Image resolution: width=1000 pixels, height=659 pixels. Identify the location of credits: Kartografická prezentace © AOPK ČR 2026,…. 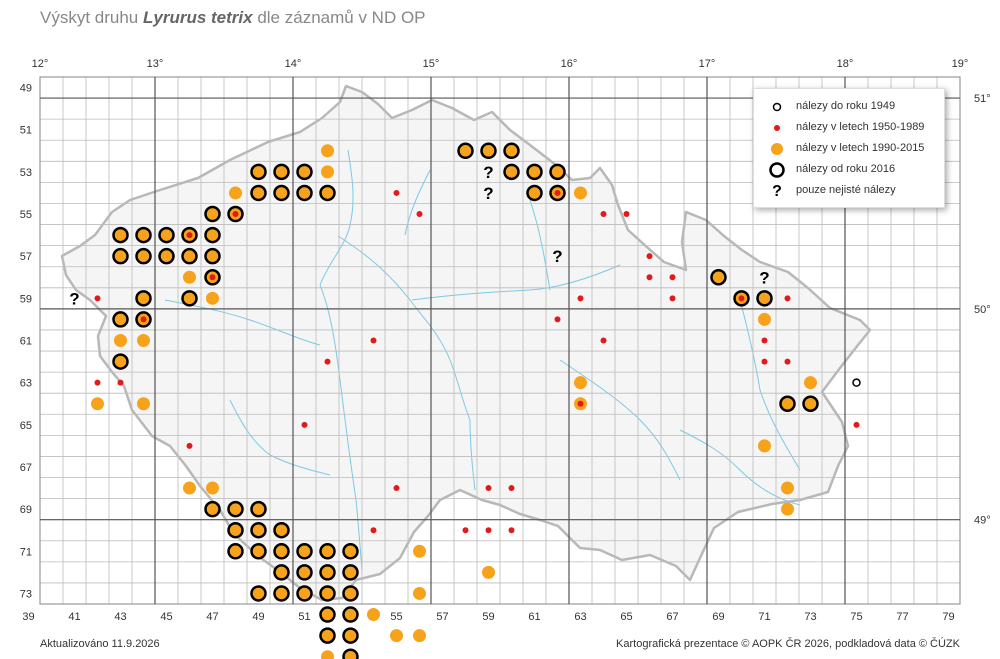
(788, 644).